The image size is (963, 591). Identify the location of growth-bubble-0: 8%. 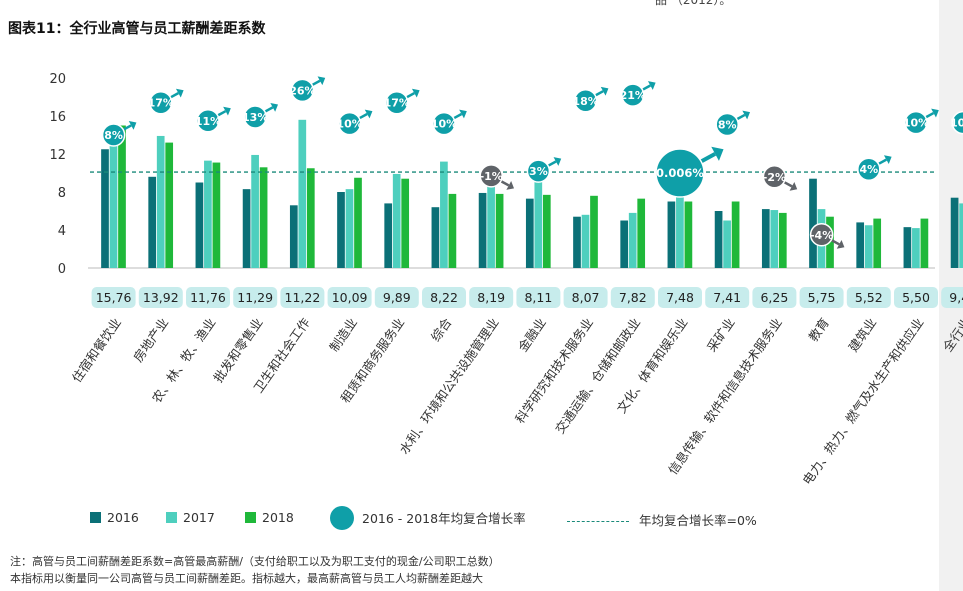
(119, 134).